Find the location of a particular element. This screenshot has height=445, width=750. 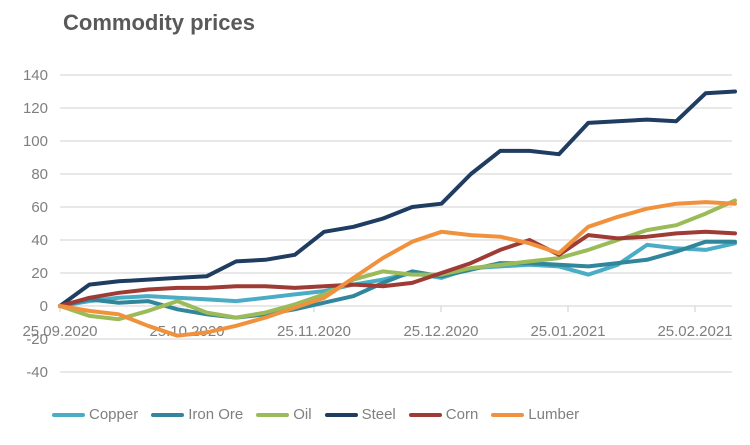

y-axis-label: 20 is located at coordinates (39, 273).